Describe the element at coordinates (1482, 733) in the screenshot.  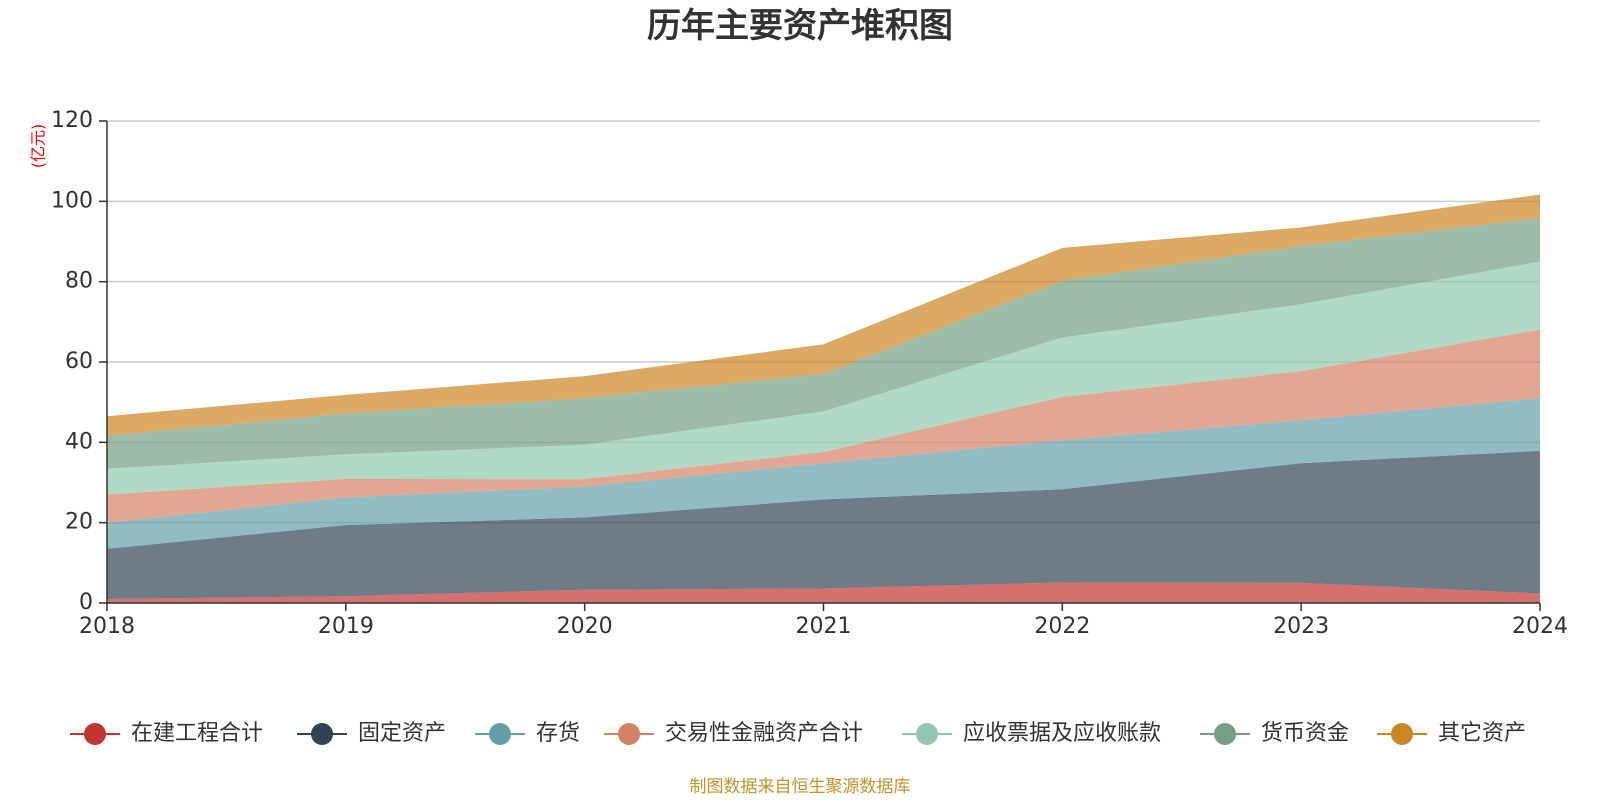
I see `legend-label: 其它资产` at that location.